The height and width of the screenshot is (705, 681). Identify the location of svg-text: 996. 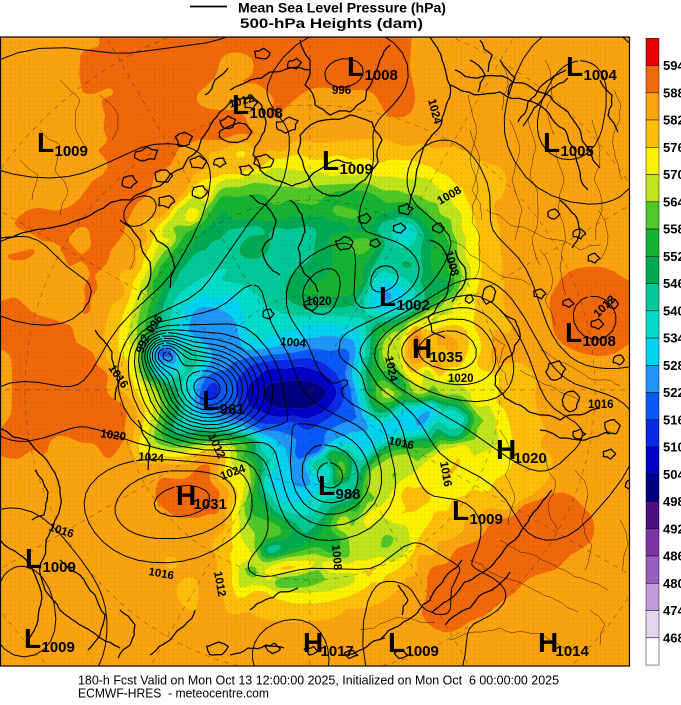
(341, 91).